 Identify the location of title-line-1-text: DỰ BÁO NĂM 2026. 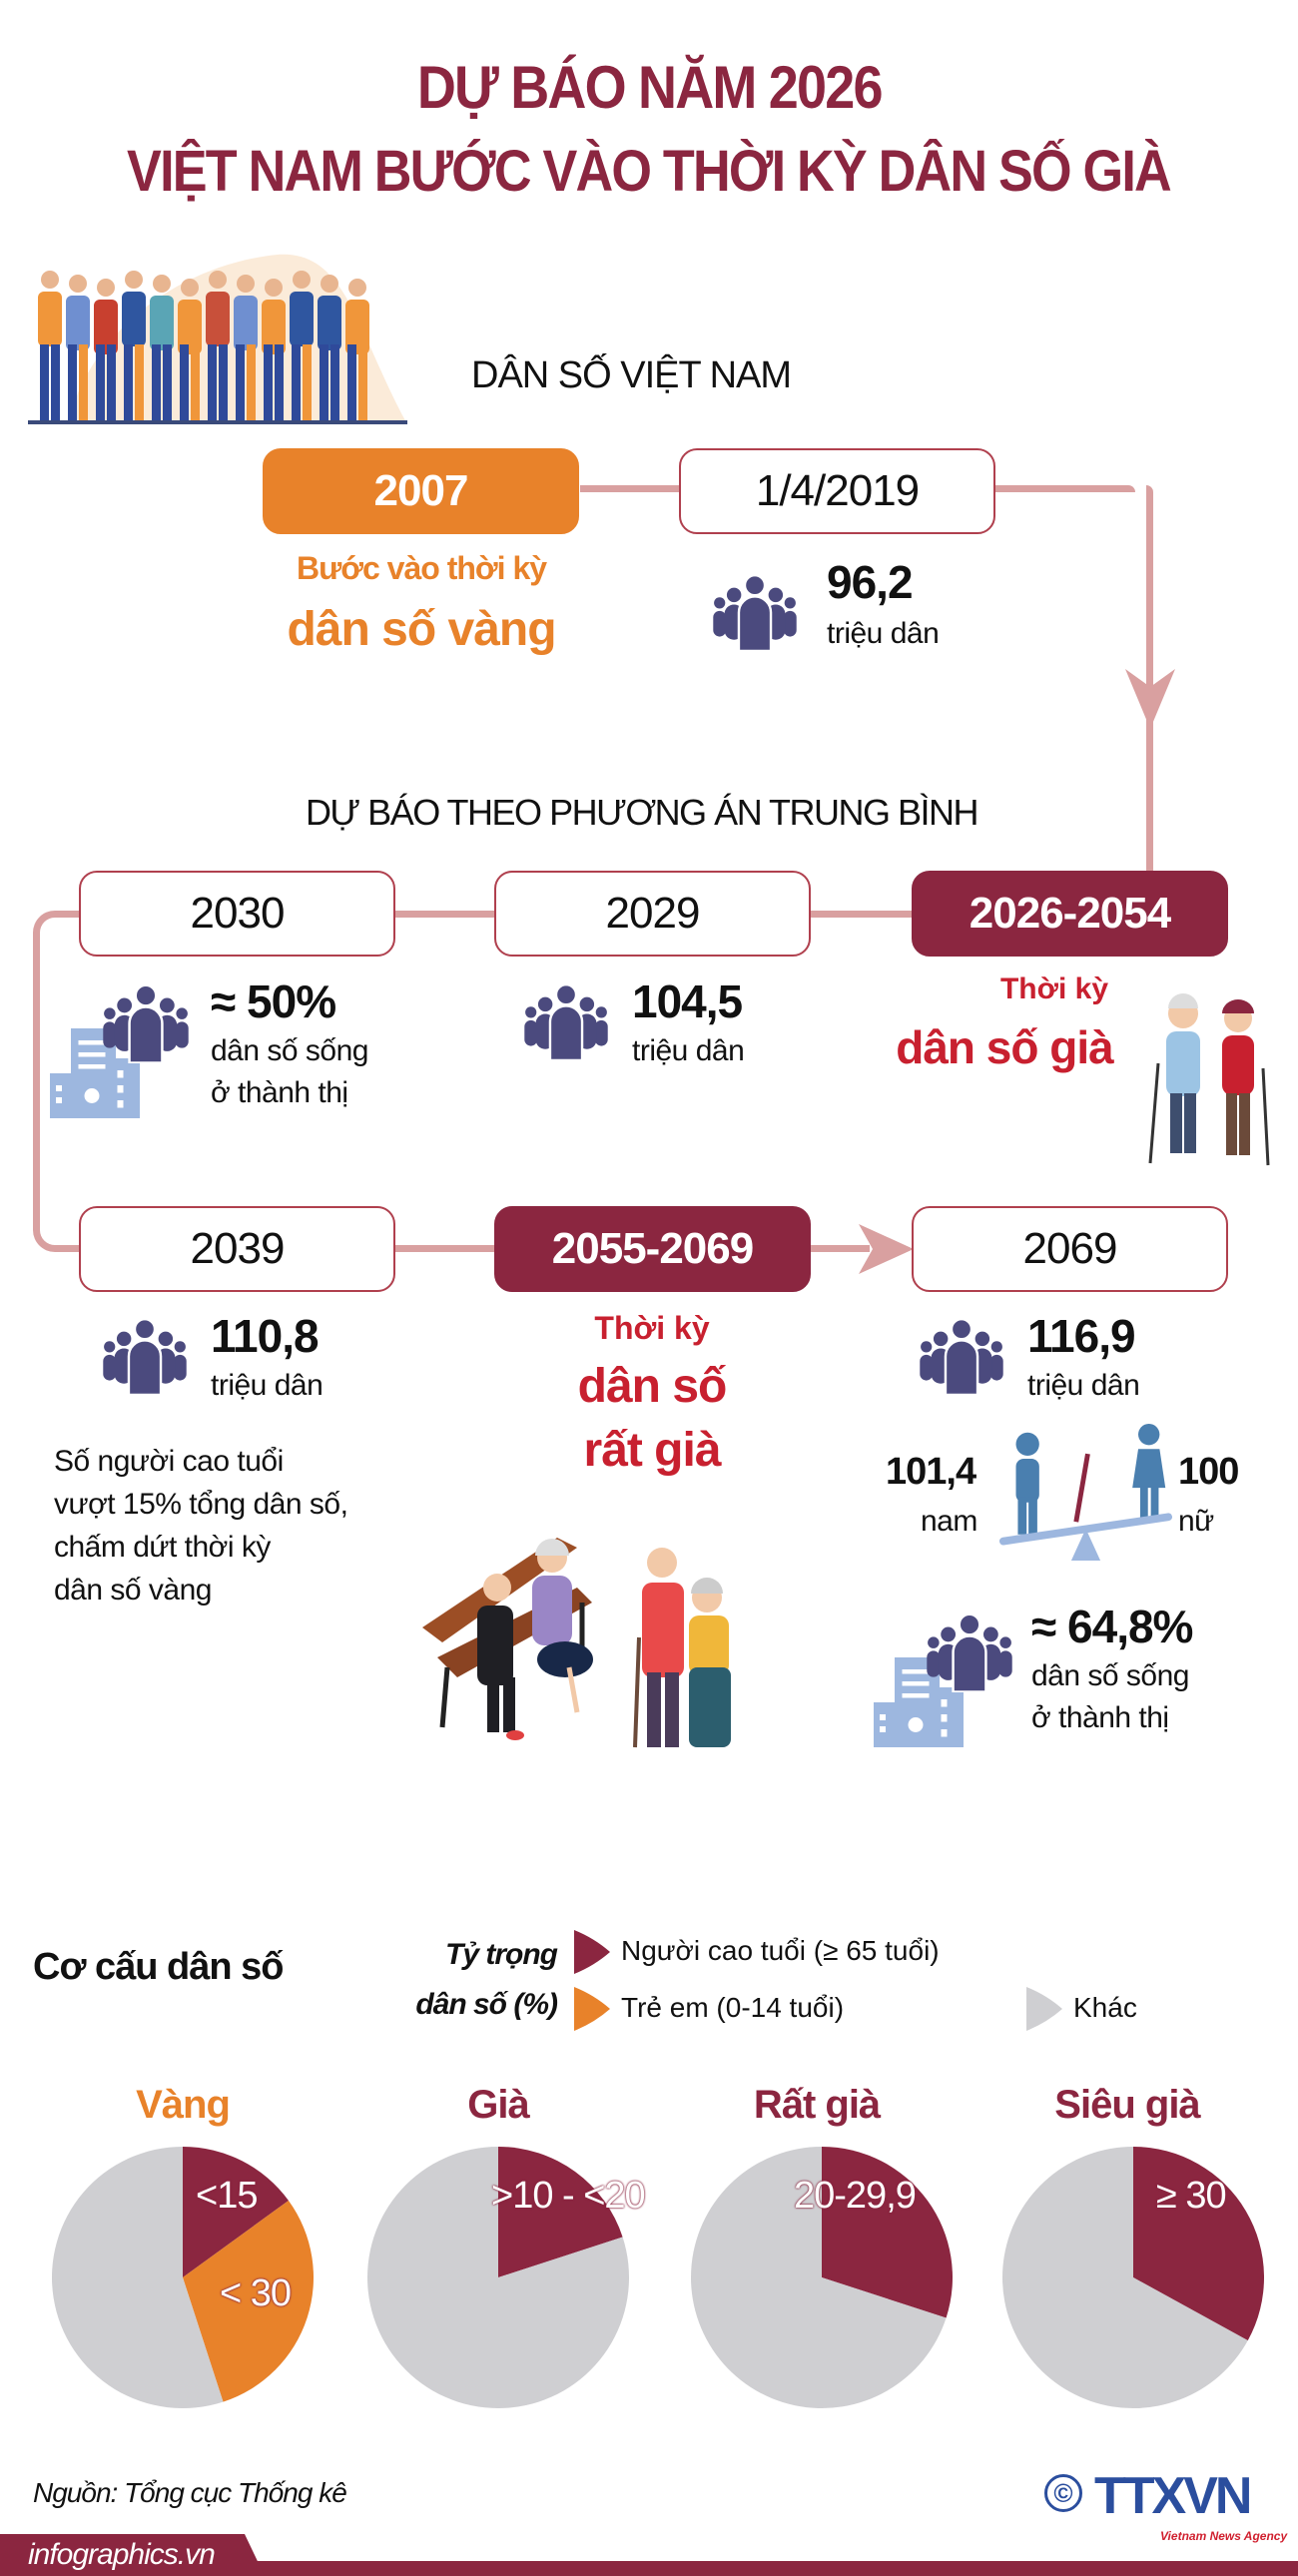
(650, 87).